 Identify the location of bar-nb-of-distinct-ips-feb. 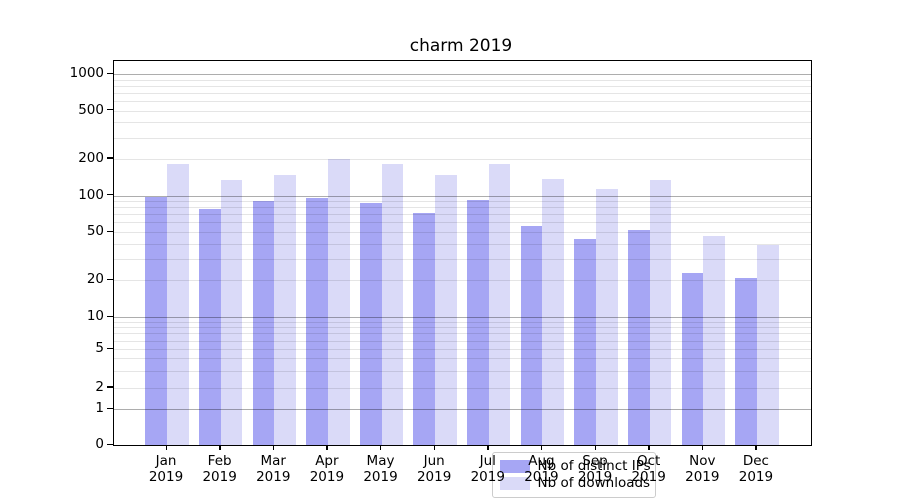
(209, 326).